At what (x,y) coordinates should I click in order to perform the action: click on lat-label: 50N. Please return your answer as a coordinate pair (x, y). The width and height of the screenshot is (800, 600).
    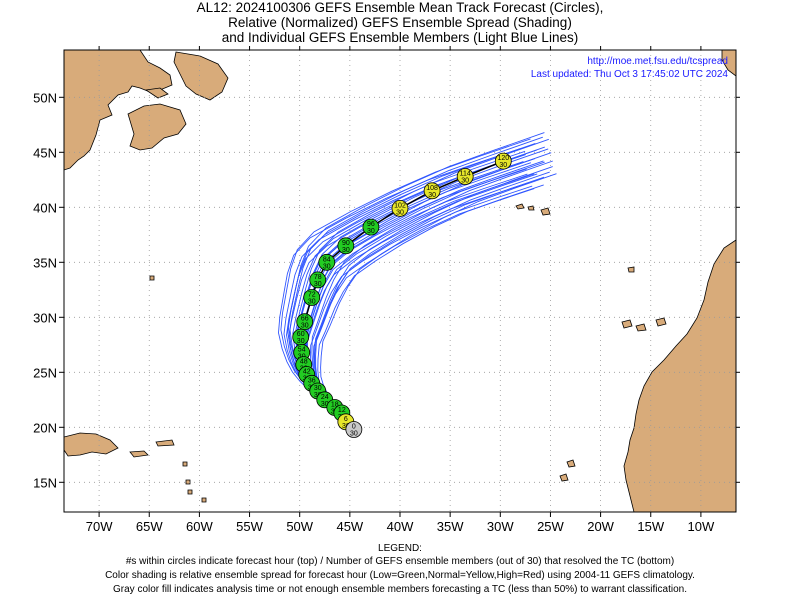
    Looking at the image, I should click on (45, 97).